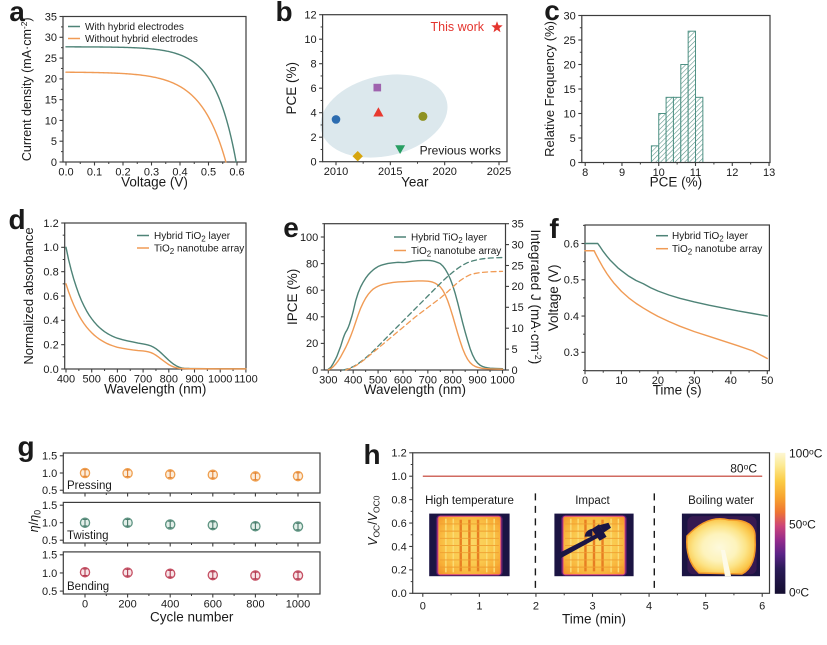  I want to click on svg-text: Without hybrid electrodes, so click(141, 39).